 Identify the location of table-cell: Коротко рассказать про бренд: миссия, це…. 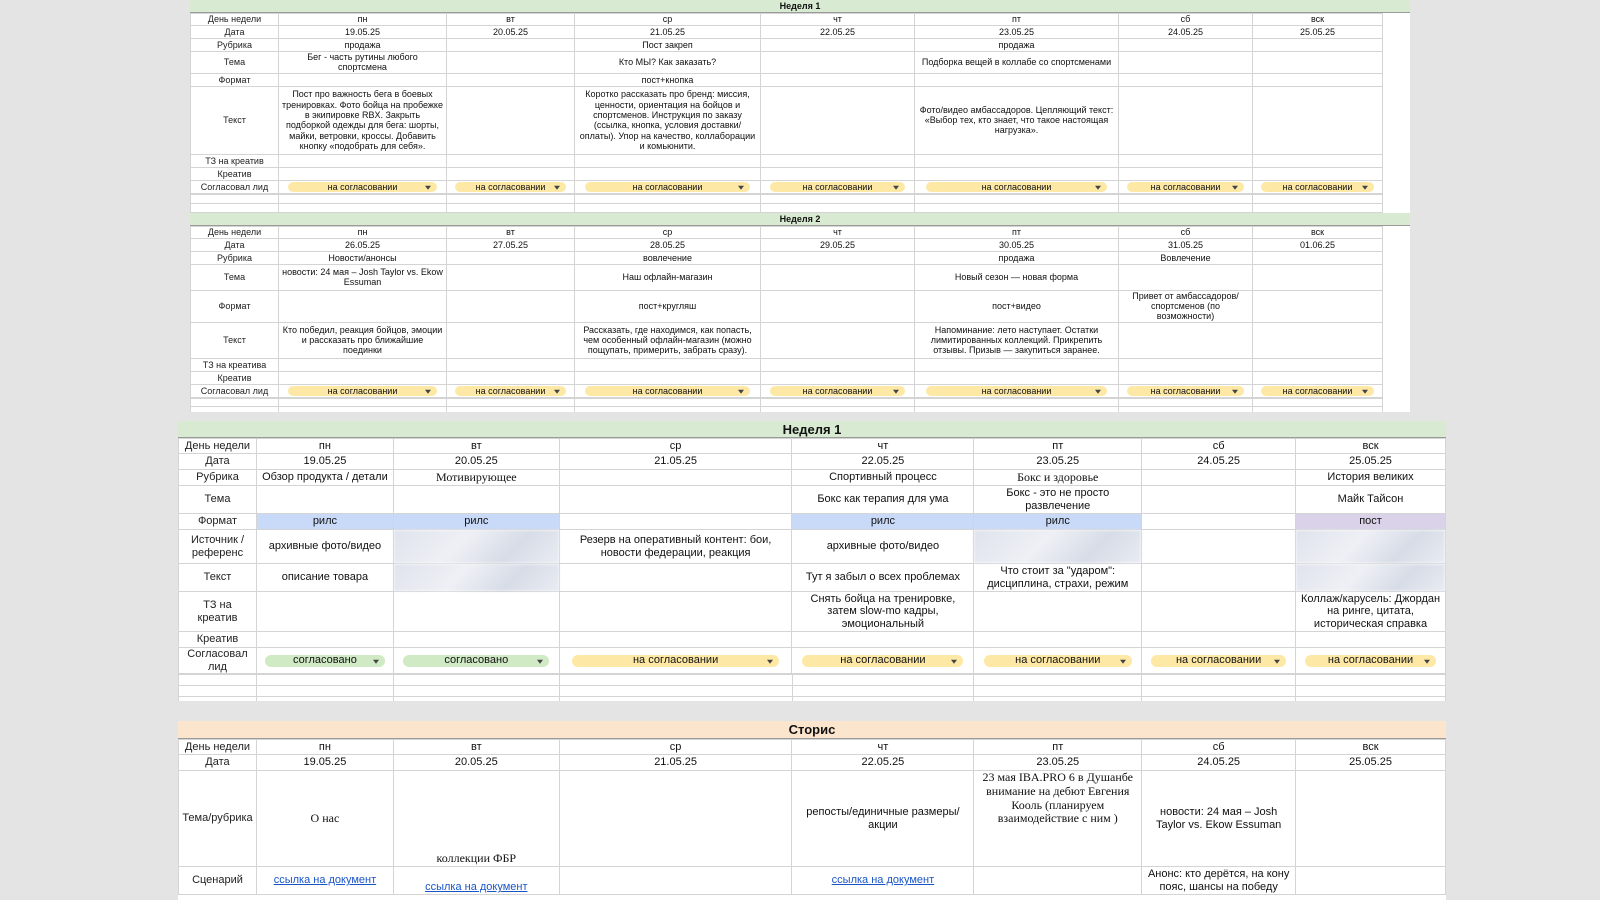
(667, 120).